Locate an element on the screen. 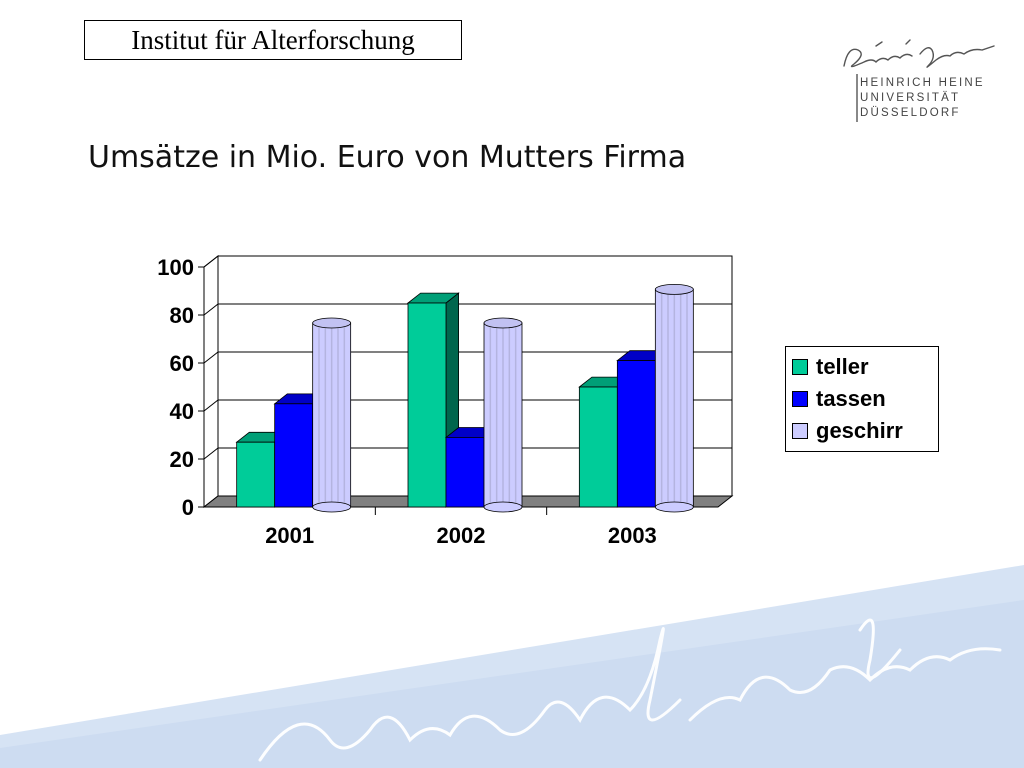 This screenshot has height=768, width=1024. logo-line-2: UNIVERSITÄT is located at coordinates (910, 98).